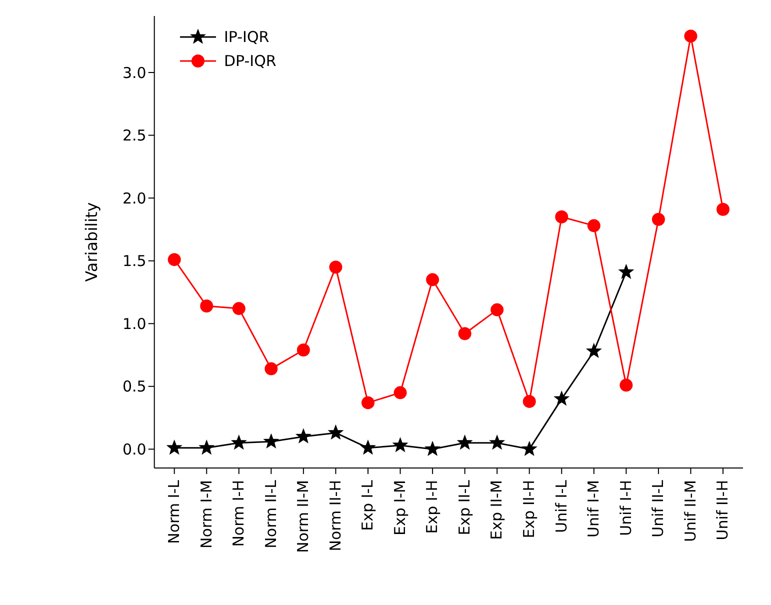 The image size is (771, 605). I want to click on x-tick-label: Exp I-H, so click(432, 507).